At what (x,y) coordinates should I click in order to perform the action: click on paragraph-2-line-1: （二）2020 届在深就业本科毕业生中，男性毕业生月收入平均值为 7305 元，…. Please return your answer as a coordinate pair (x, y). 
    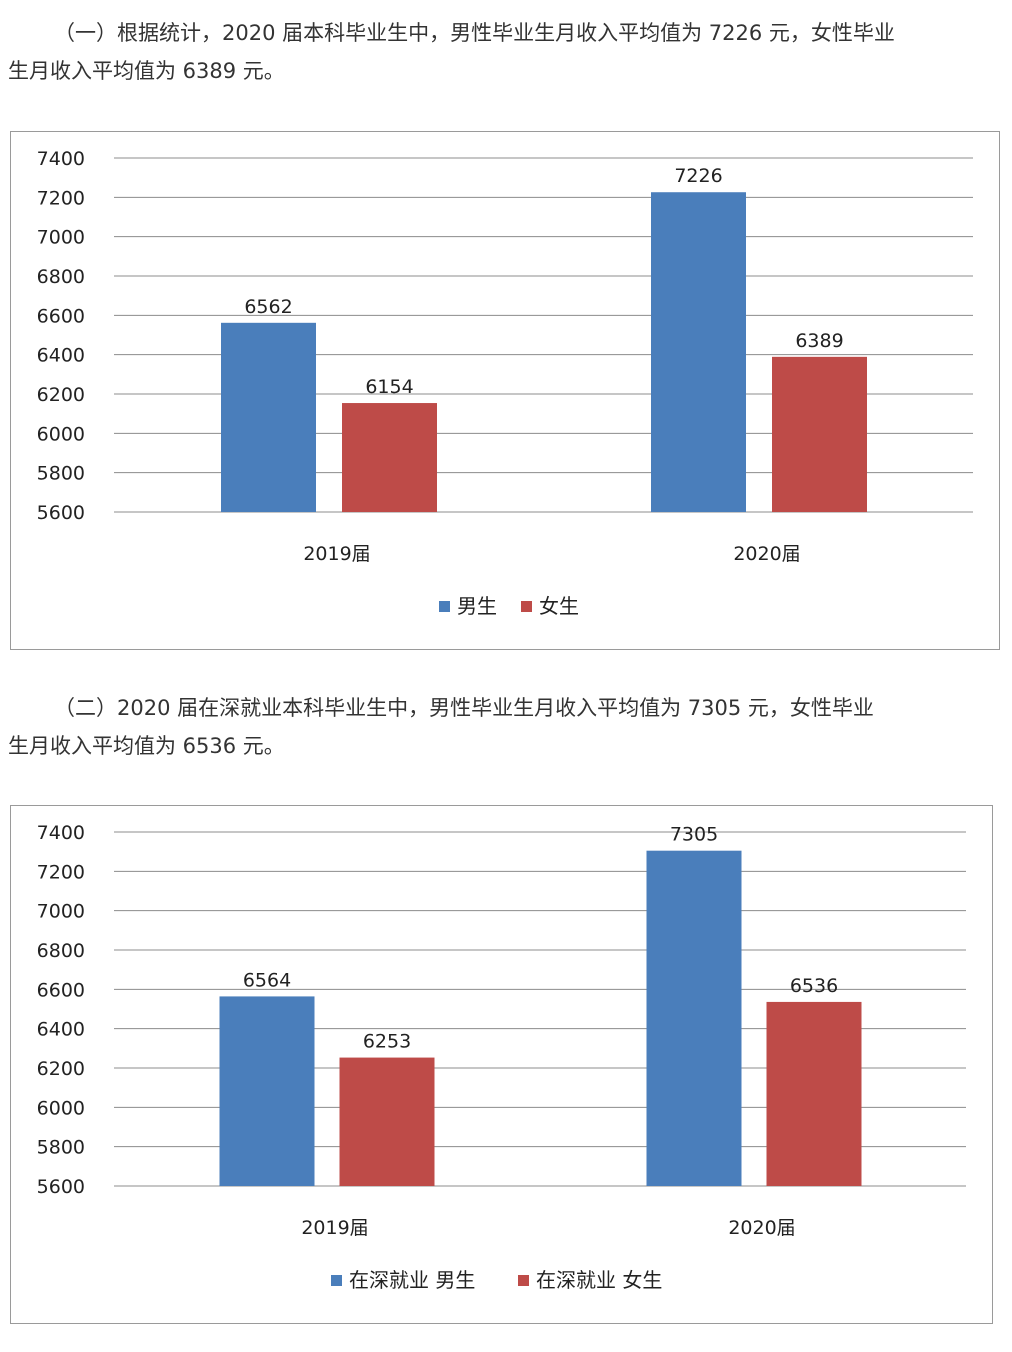
    Looking at the image, I should click on (464, 708).